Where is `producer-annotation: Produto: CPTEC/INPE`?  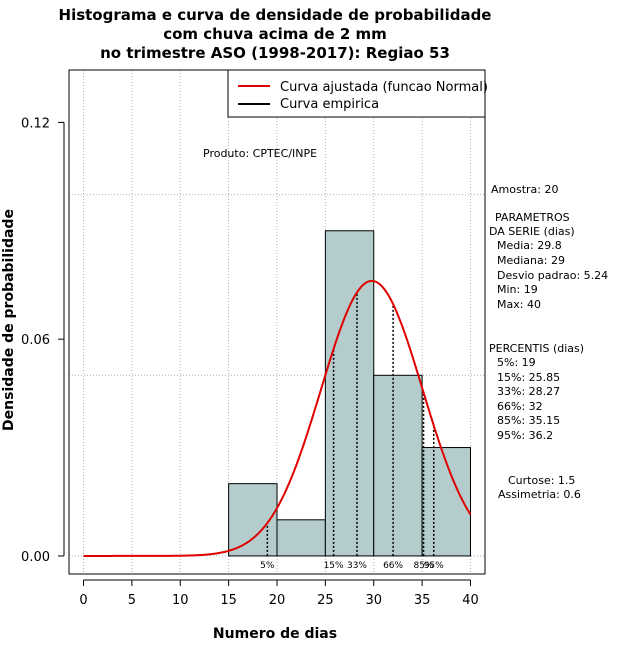 producer-annotation: Produto: CPTEC/INPE is located at coordinates (260, 153).